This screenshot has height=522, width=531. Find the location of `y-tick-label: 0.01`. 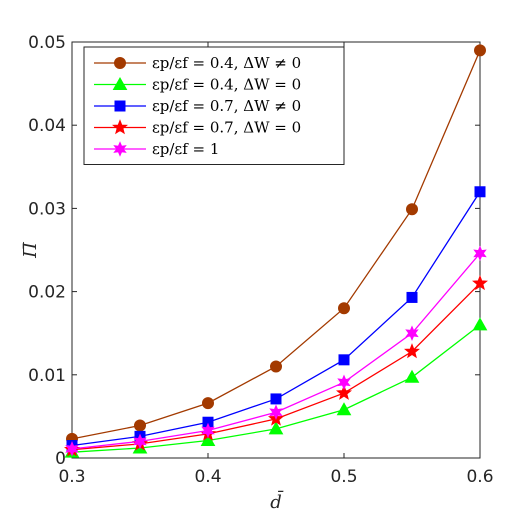

y-tick-label: 0.01 is located at coordinates (47, 376).